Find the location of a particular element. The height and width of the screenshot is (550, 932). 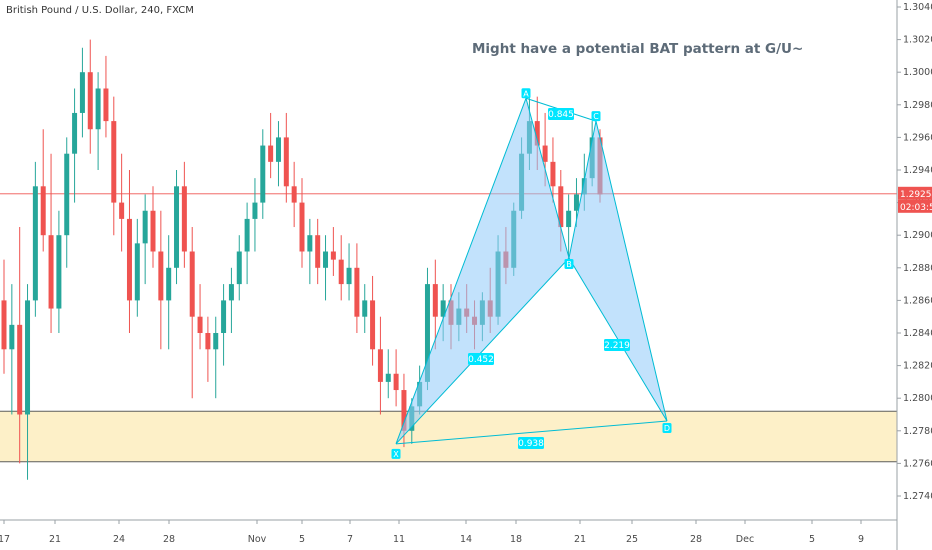

ratio-label-text: 0.938 is located at coordinates (531, 444).